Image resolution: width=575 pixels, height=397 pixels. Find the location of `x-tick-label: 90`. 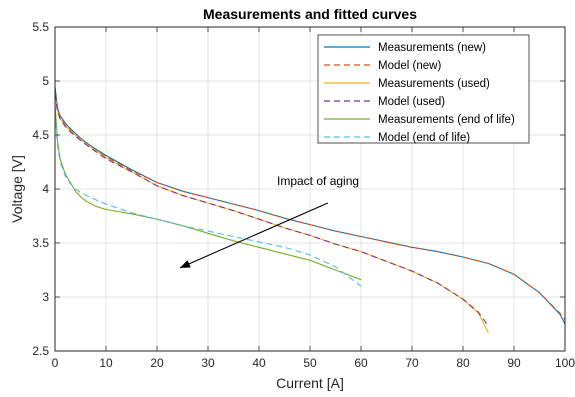

x-tick-label: 90 is located at coordinates (514, 363).